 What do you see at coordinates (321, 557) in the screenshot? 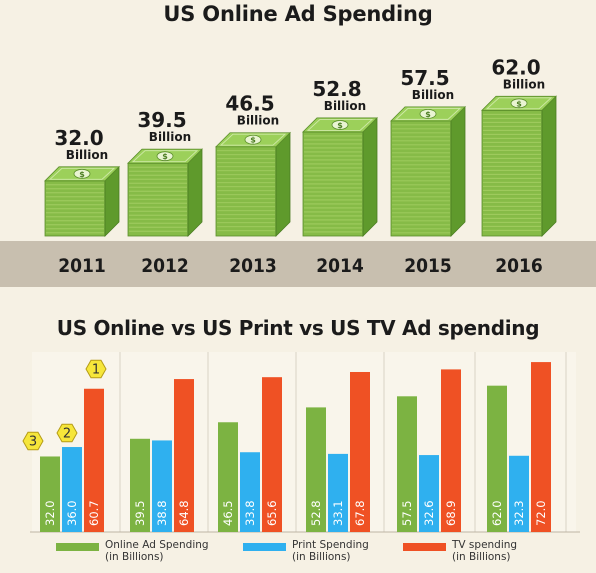
I see `legend-unit-print: (in Billions)` at bounding box center [321, 557].